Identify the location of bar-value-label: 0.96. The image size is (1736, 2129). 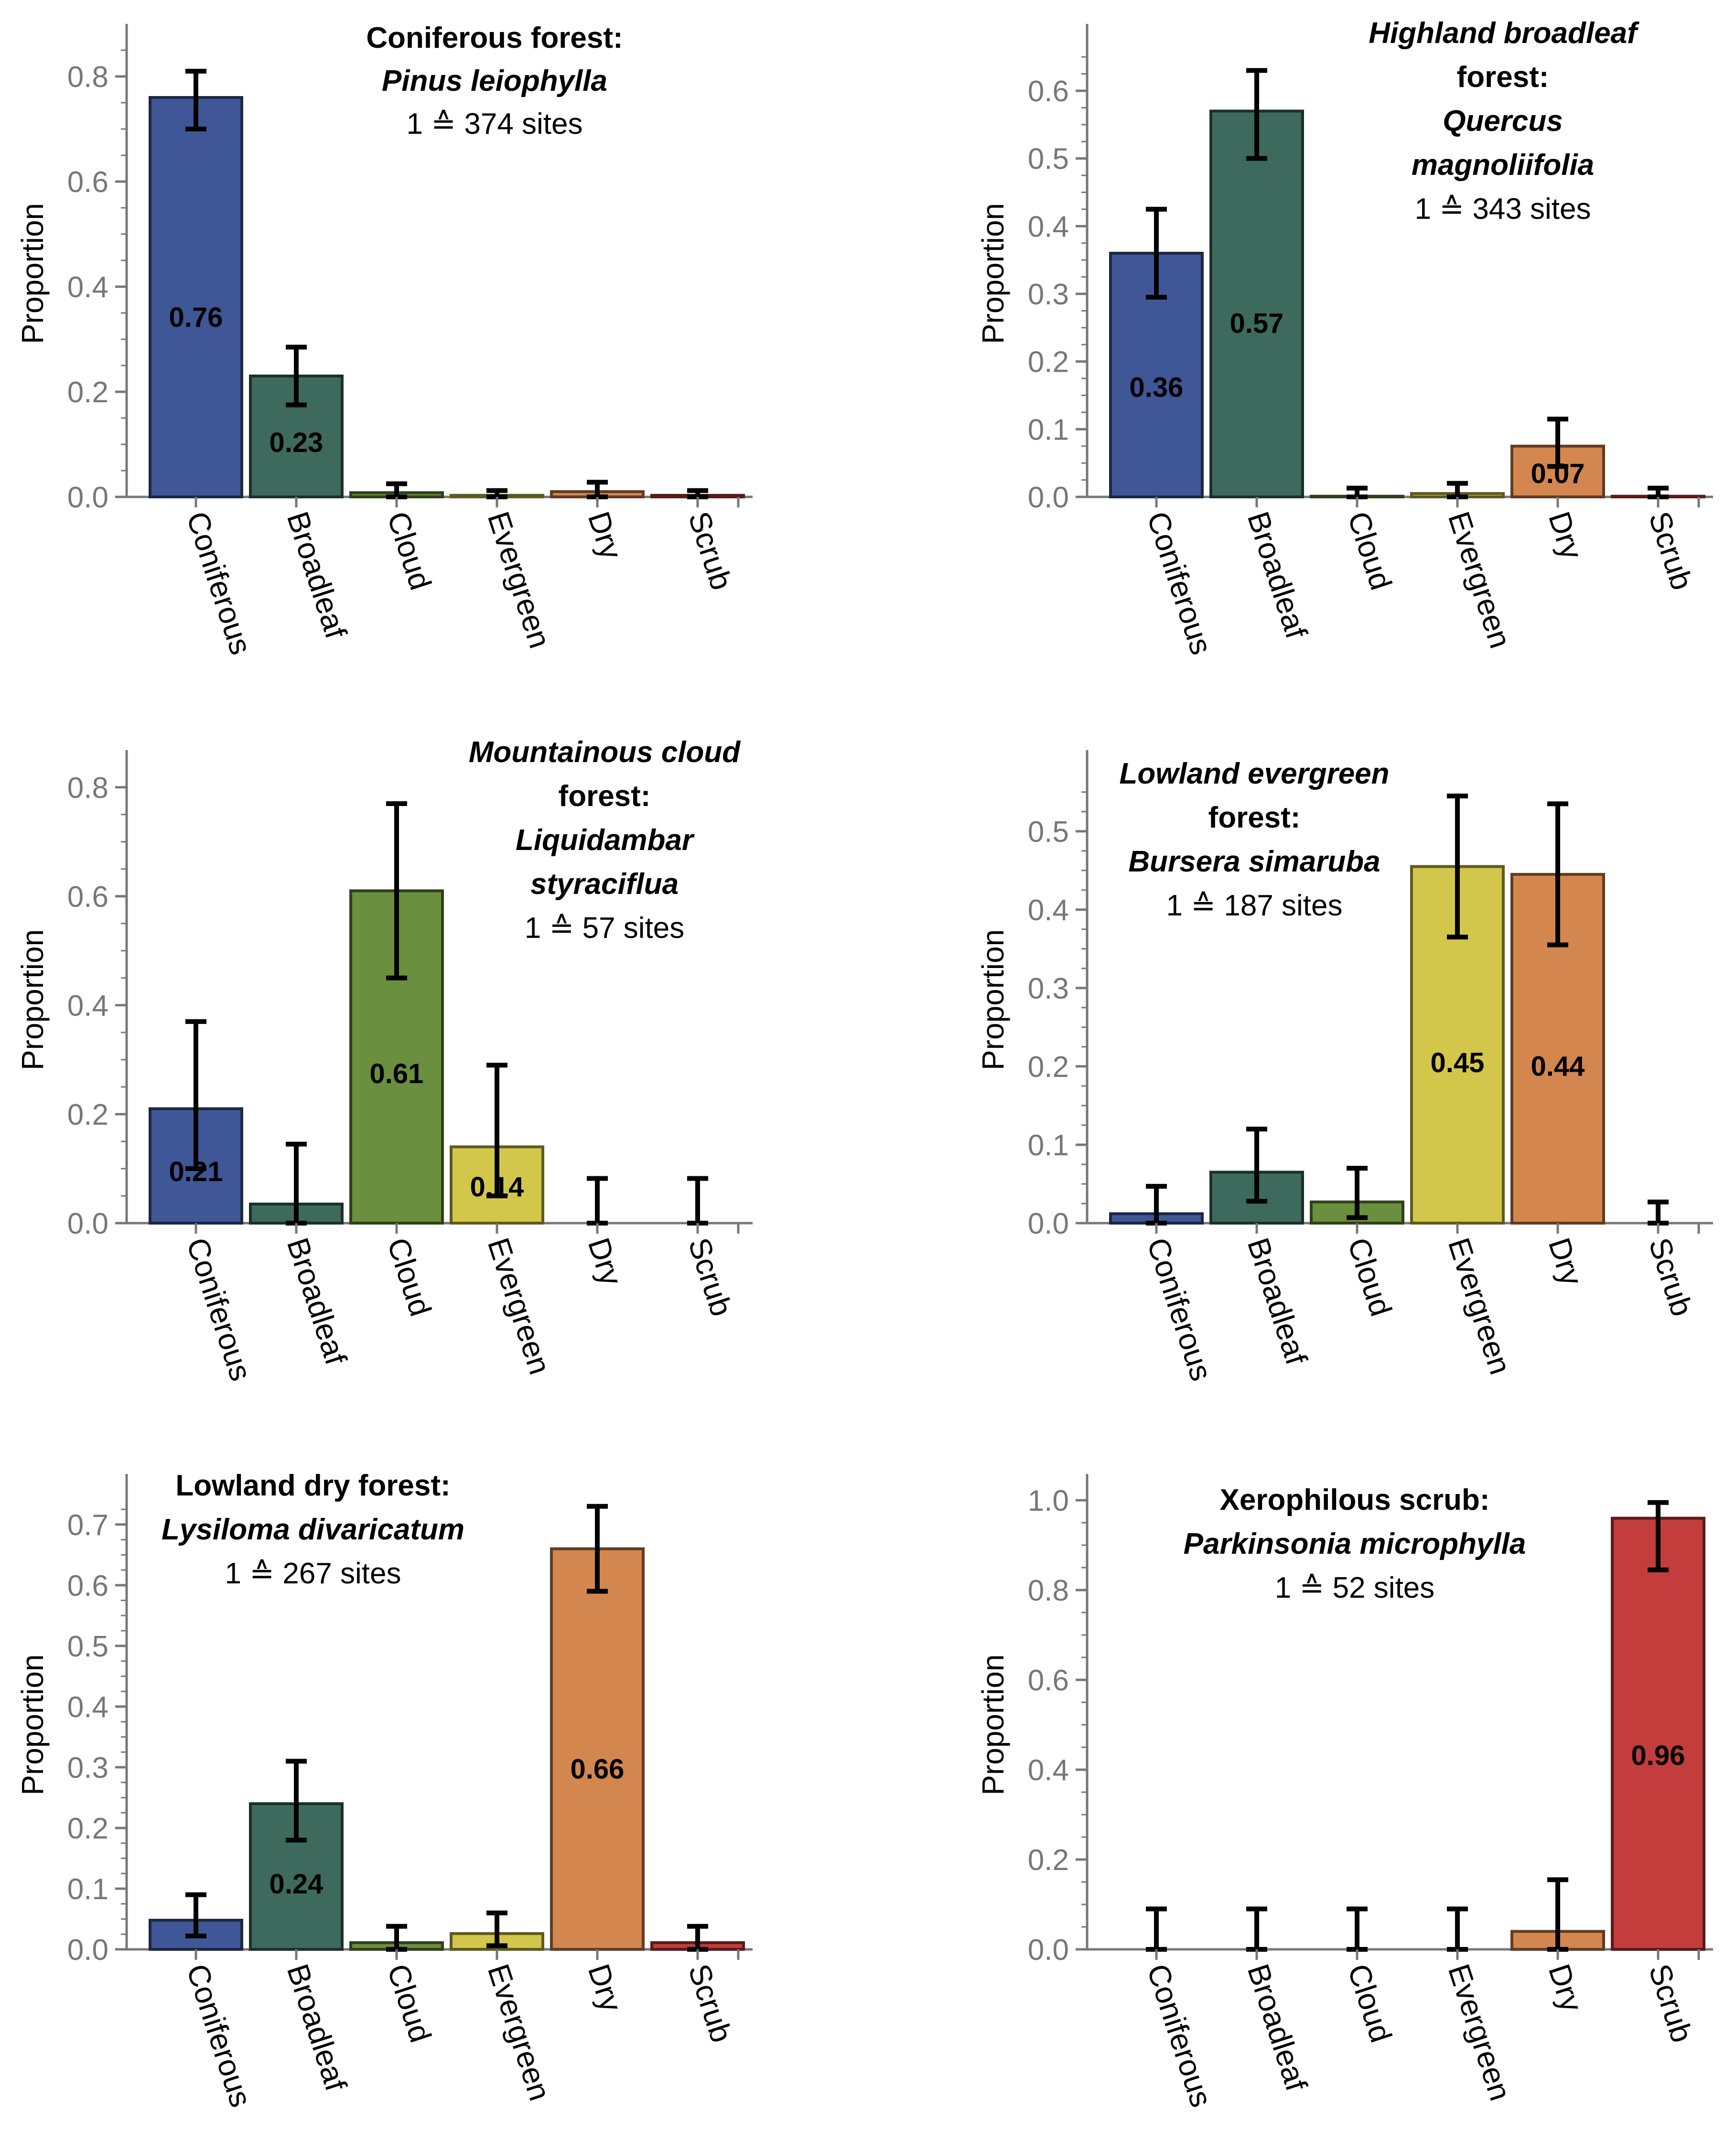
(1658, 1755).